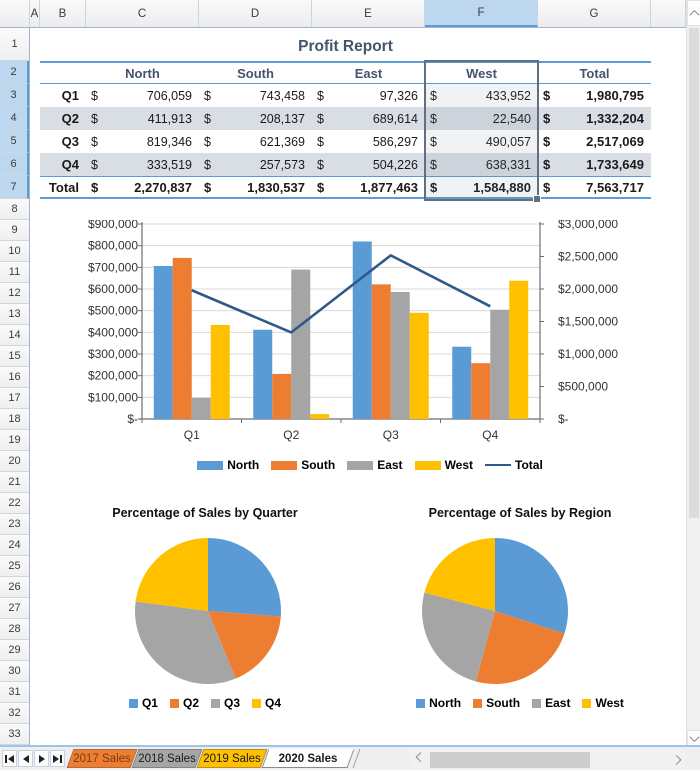 This screenshot has width=700, height=770. What do you see at coordinates (510, 760) in the screenshot?
I see `horizontal-scrollbar-thumb` at bounding box center [510, 760].